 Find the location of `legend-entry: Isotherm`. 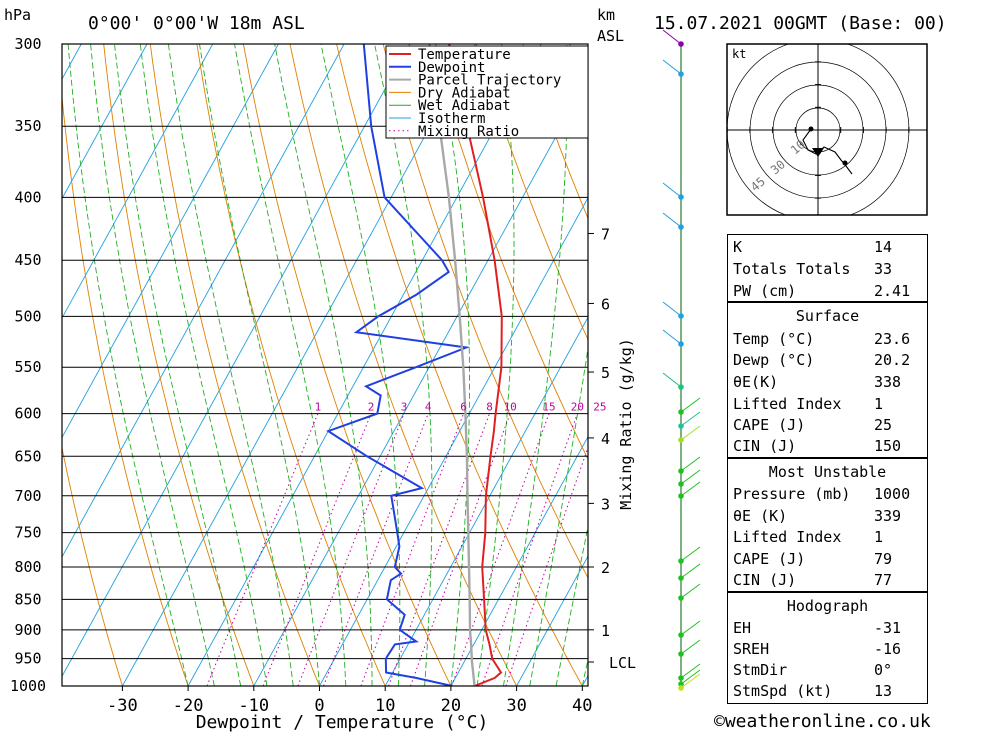

legend-entry: Isotherm is located at coordinates (451, 119).